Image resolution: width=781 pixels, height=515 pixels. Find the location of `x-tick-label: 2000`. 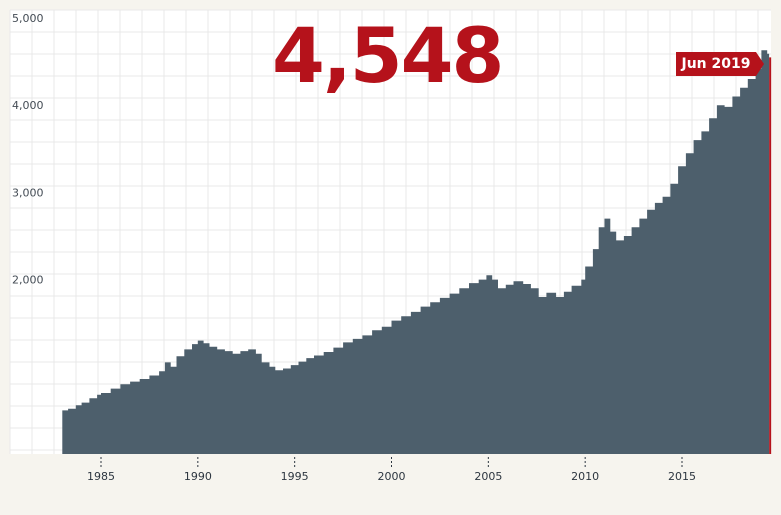

x-tick-label: 2000 is located at coordinates (392, 476).